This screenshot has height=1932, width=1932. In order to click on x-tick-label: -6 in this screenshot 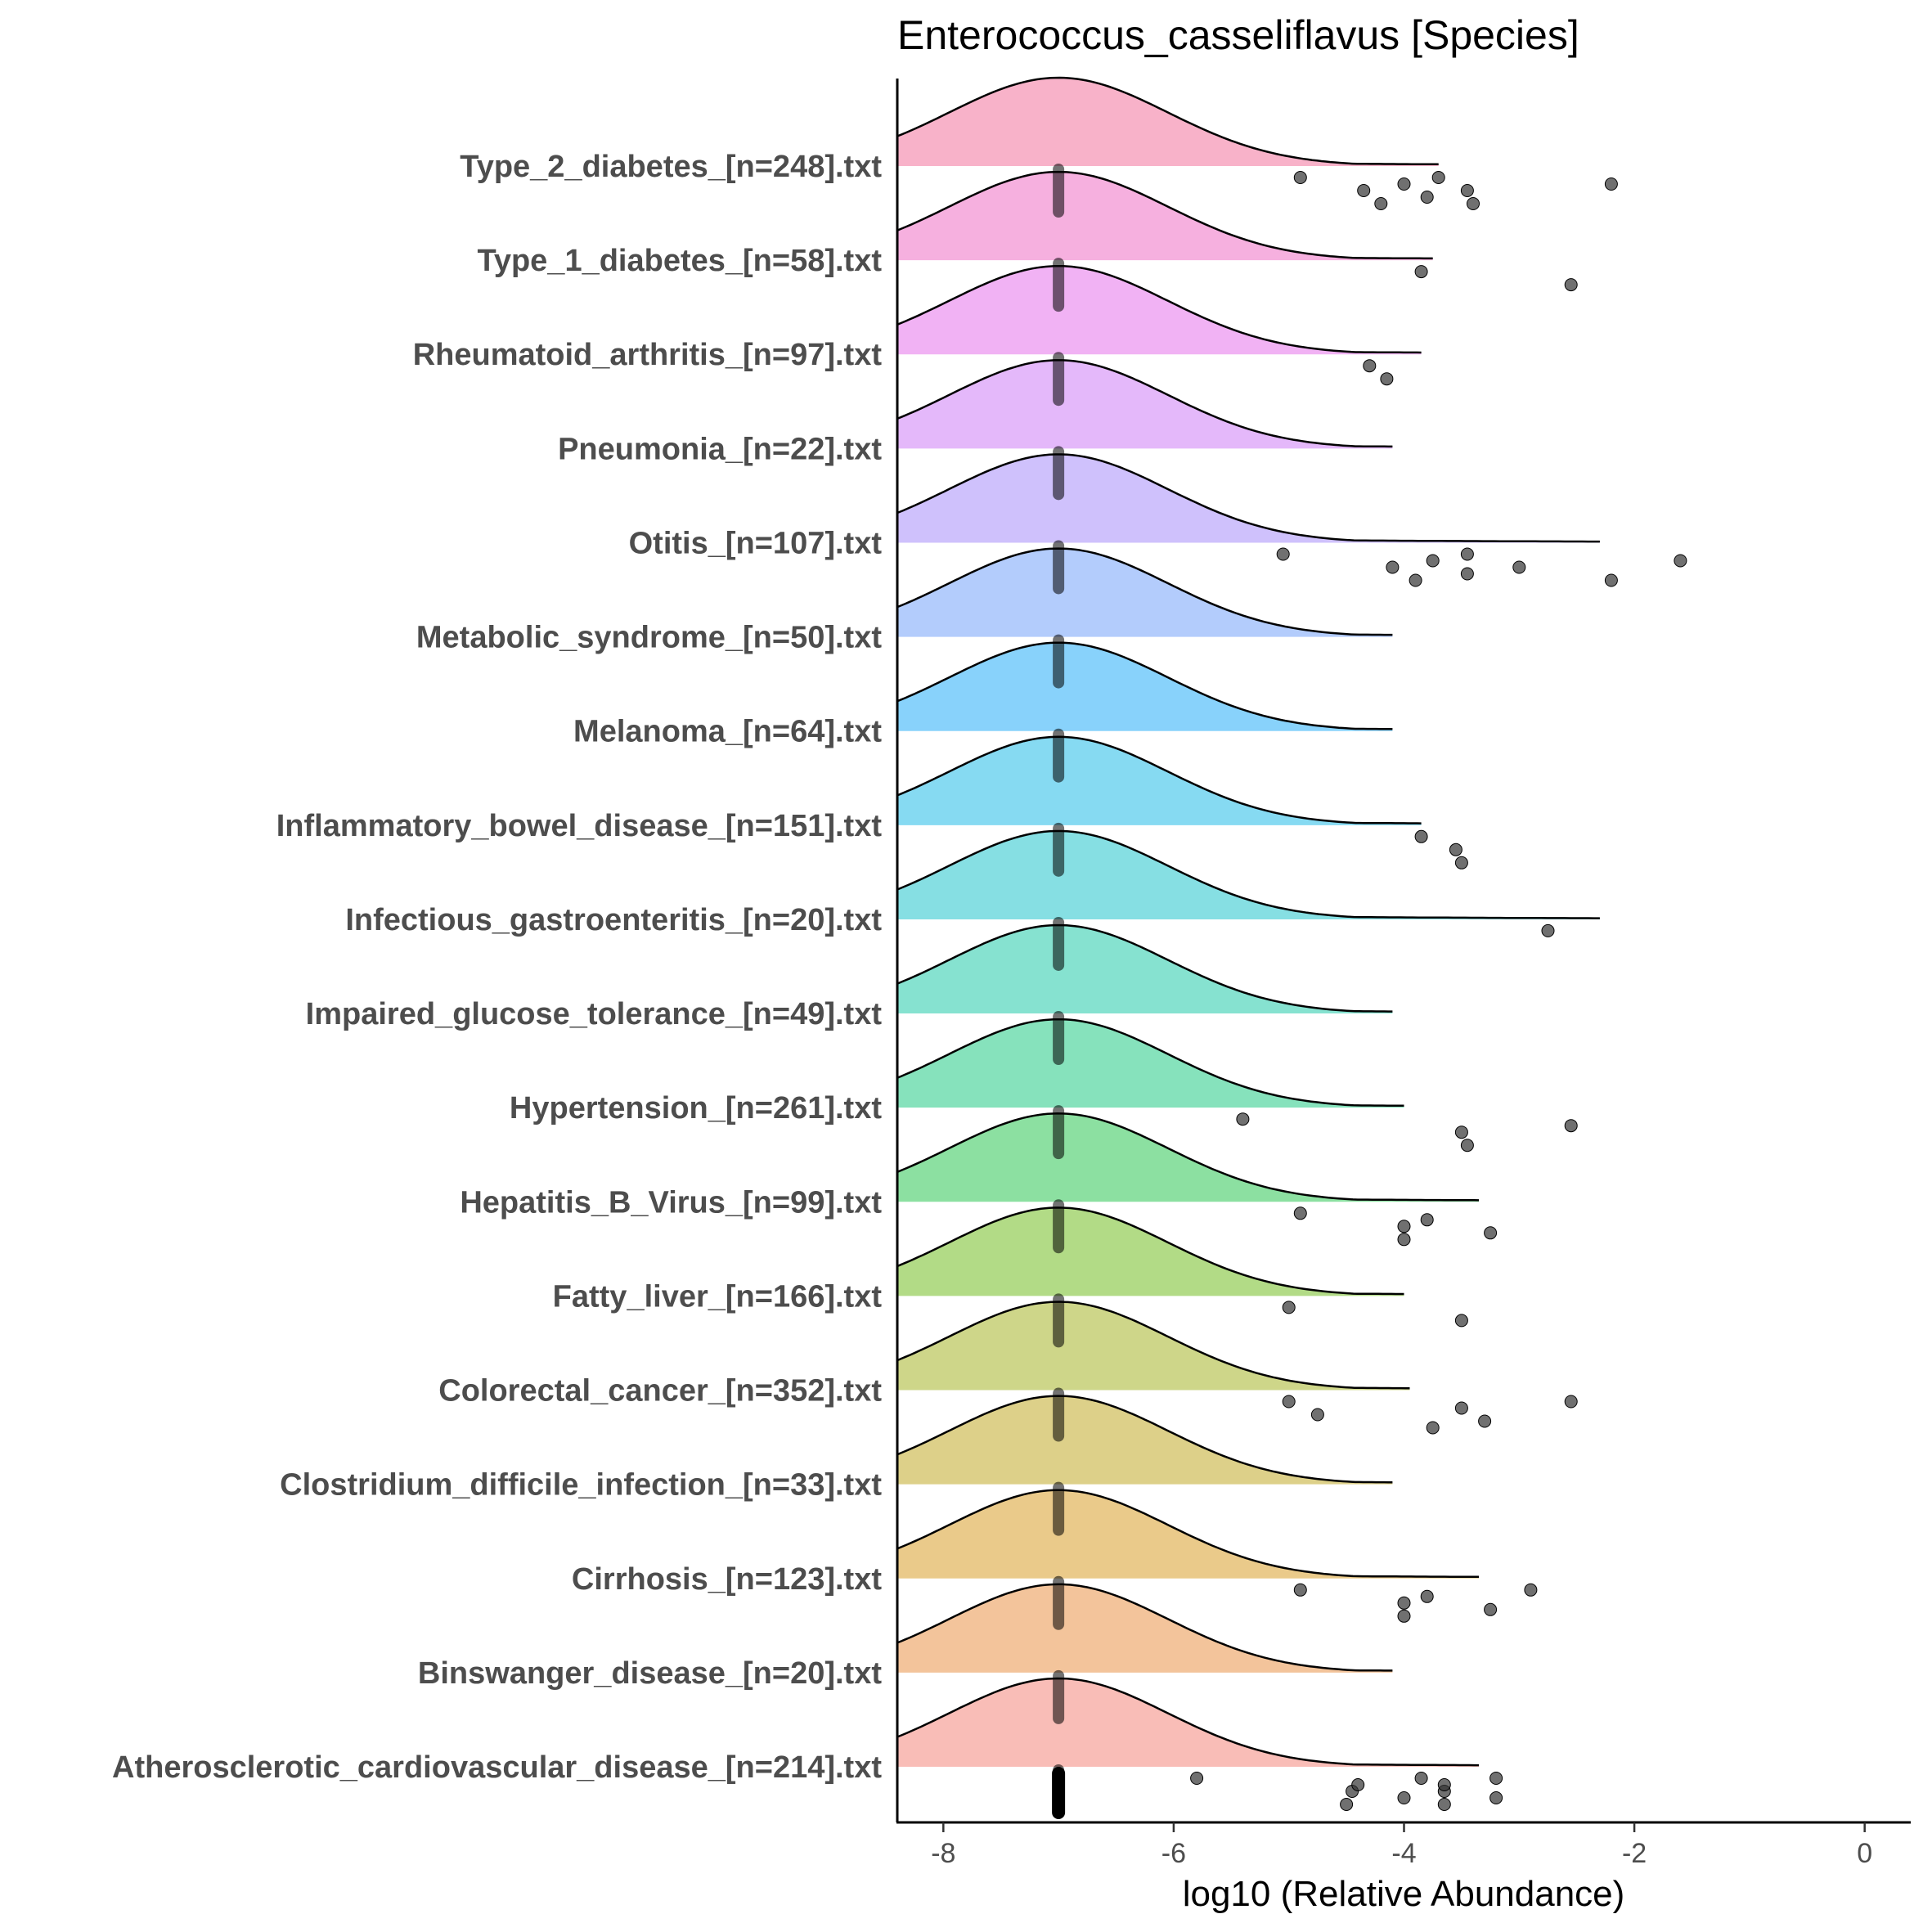, I will do `click(1174, 1853)`.